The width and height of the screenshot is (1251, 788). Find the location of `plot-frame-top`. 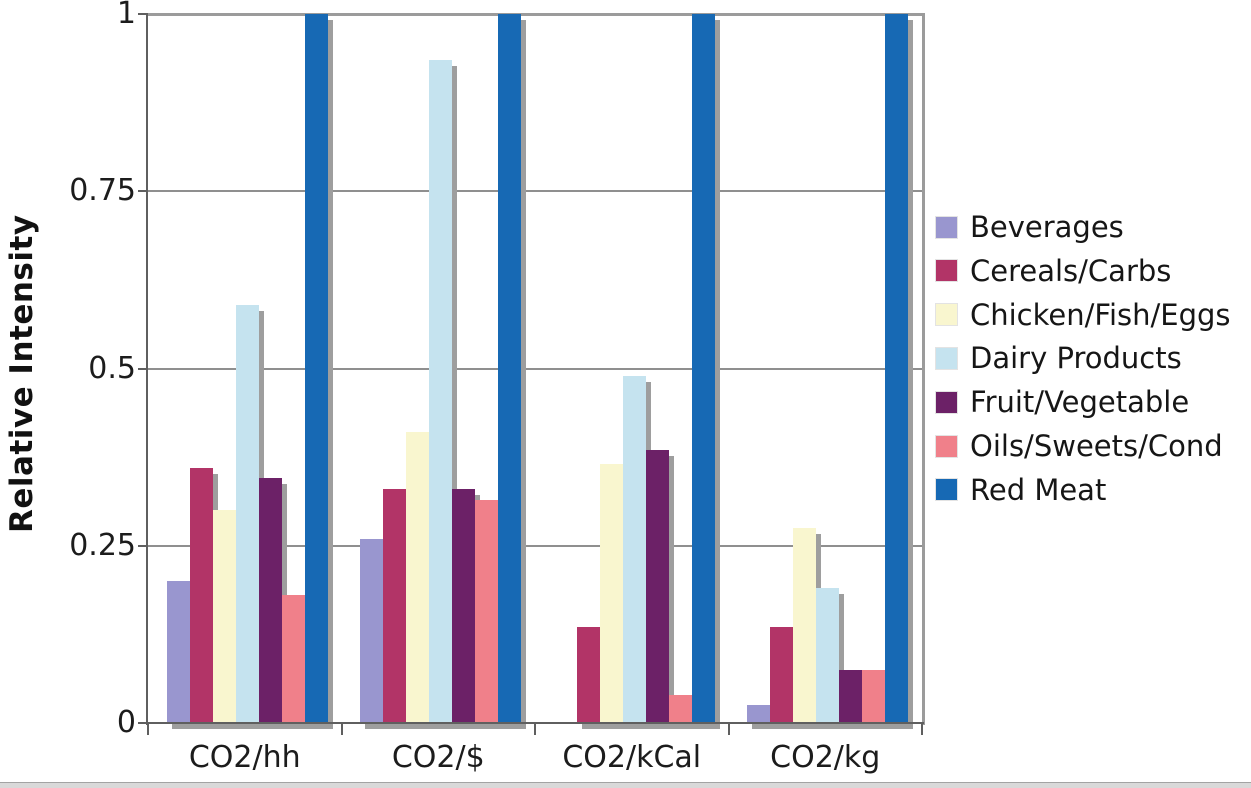

plot-frame-top is located at coordinates (536, 14).